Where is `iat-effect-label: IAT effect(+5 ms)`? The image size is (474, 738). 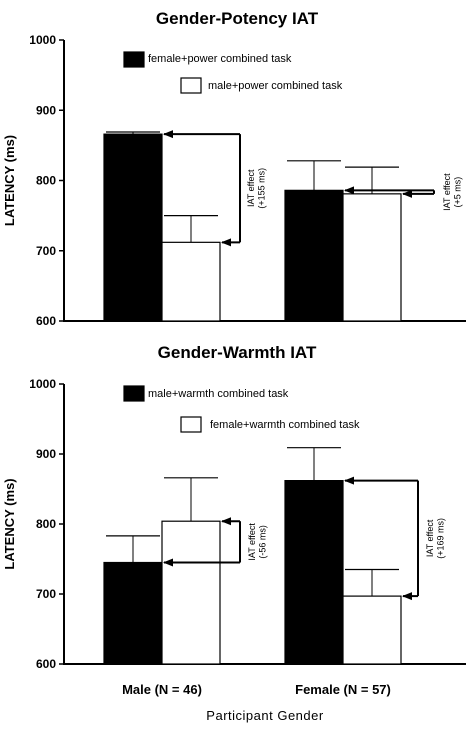 iat-effect-label: IAT effect(+5 ms) is located at coordinates (452, 192).